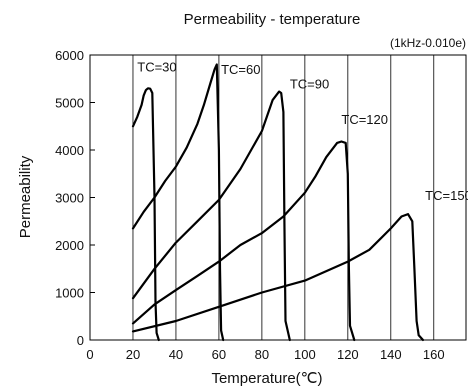 The height and width of the screenshot is (389, 468). Describe the element at coordinates (69, 103) in the screenshot. I see `y-tick-label-5000: 5000` at that location.